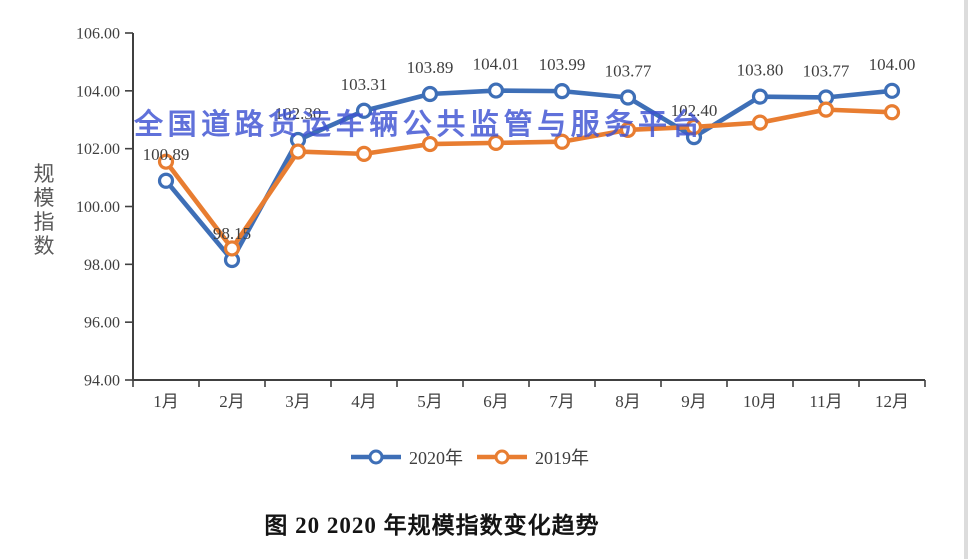 The image size is (968, 559). I want to click on x-tick-label: 6月, so click(496, 401).